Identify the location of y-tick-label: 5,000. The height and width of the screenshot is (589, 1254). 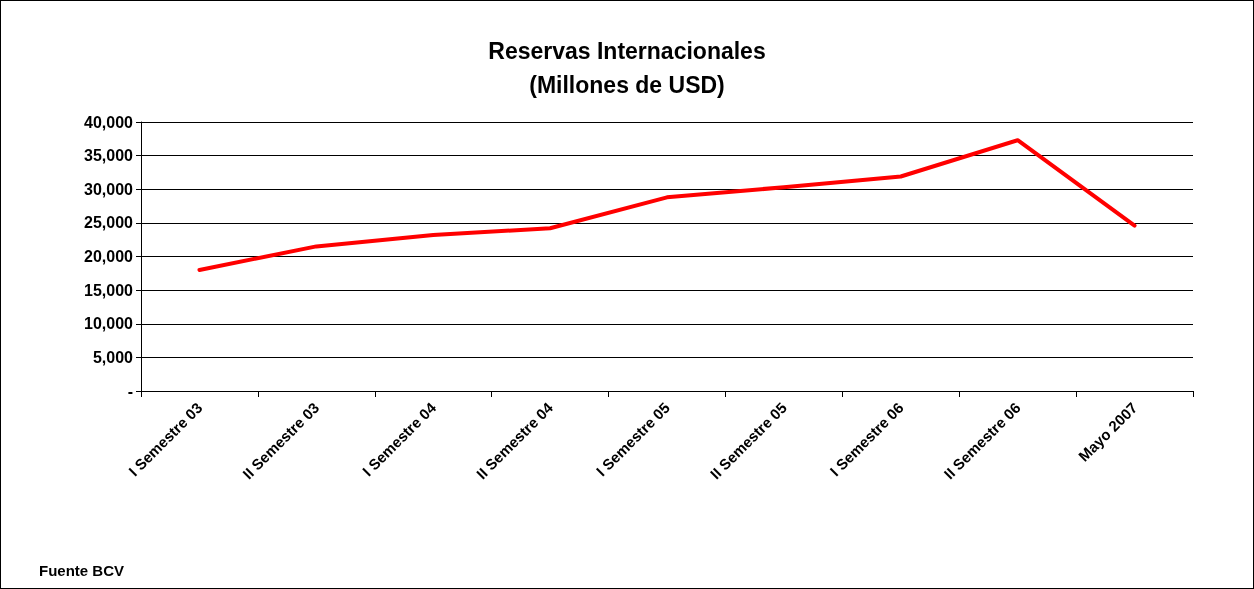
(113, 357).